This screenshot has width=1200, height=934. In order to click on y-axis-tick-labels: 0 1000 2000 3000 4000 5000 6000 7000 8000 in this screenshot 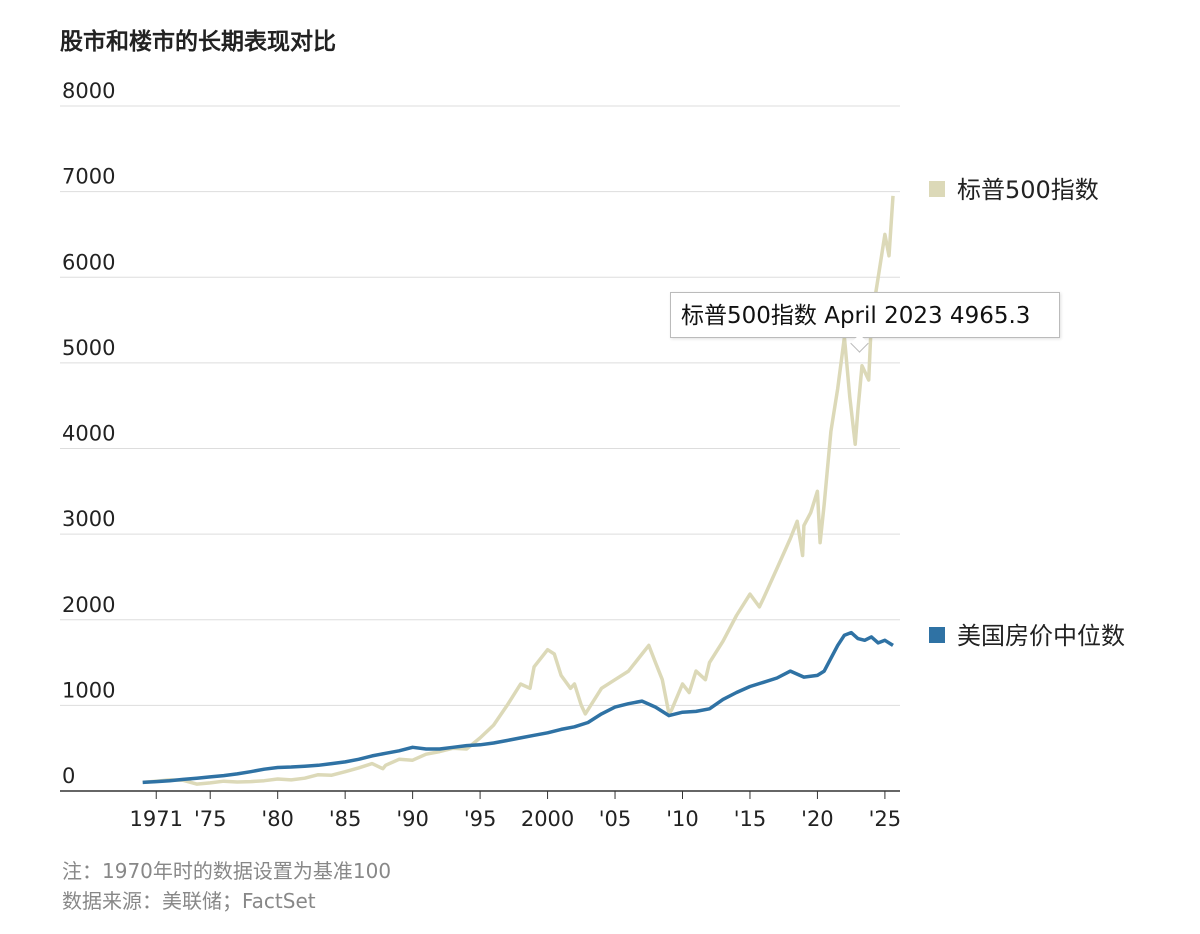, I will do `click(88, 433)`.